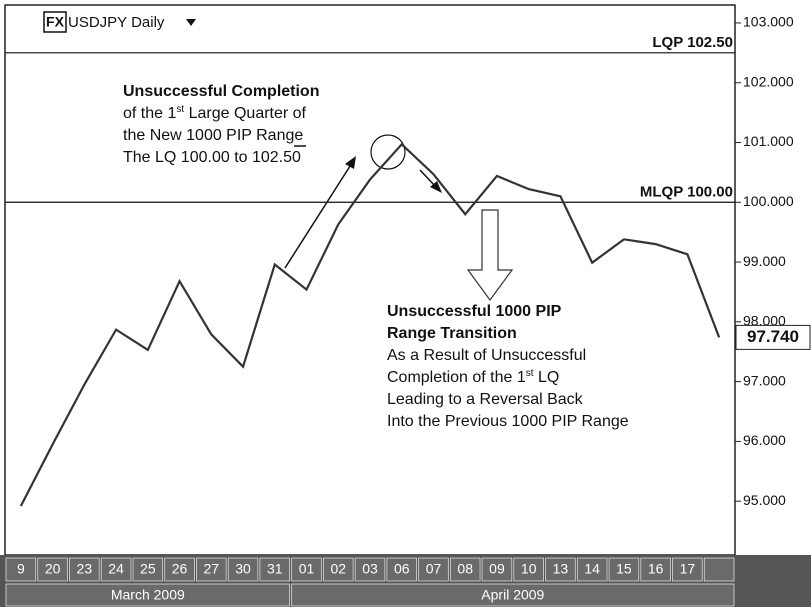  I want to click on x-tick-label: 16, so click(656, 569).